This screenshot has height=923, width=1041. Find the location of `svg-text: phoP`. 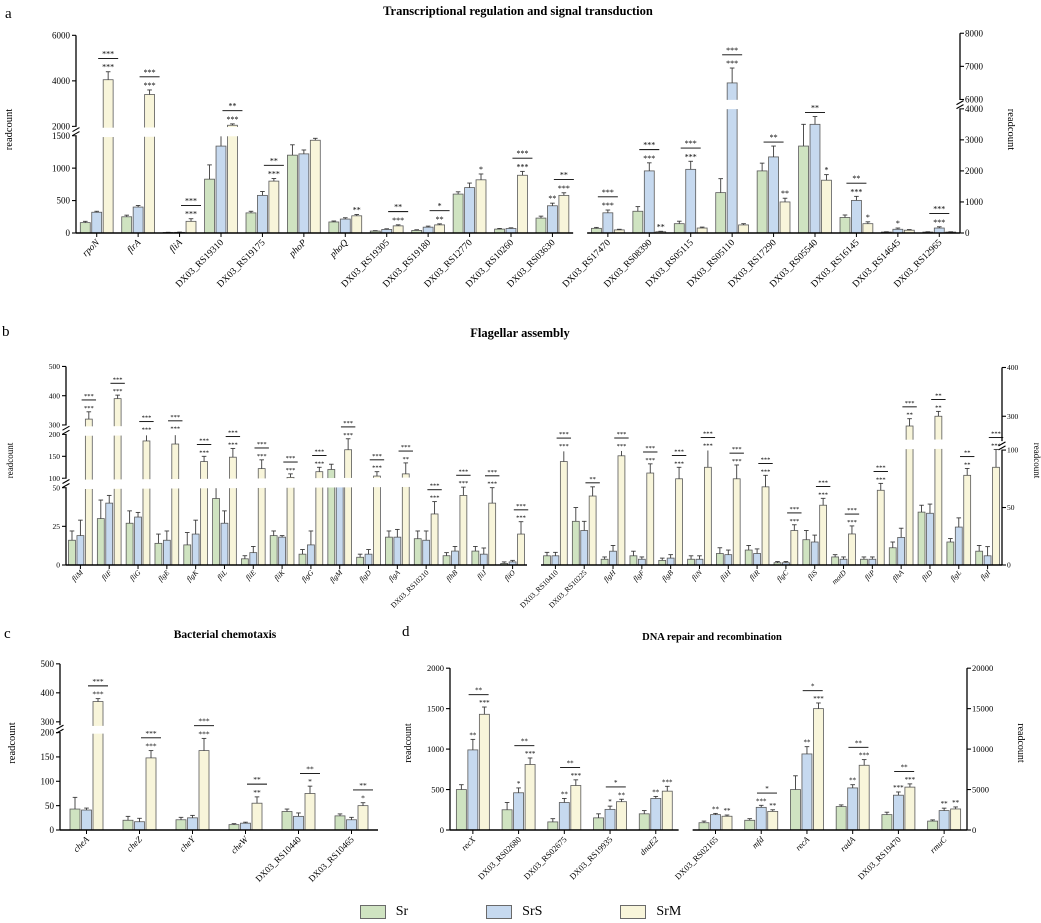

svg-text: phoP is located at coordinates (298, 249).